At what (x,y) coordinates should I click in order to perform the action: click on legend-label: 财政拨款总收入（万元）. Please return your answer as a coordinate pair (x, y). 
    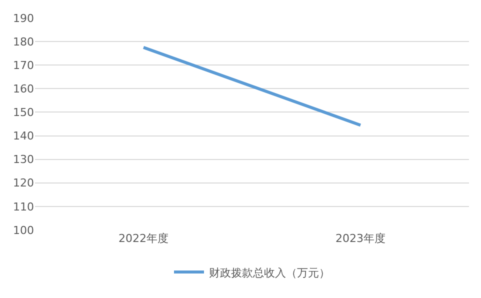
    Looking at the image, I should click on (269, 273).